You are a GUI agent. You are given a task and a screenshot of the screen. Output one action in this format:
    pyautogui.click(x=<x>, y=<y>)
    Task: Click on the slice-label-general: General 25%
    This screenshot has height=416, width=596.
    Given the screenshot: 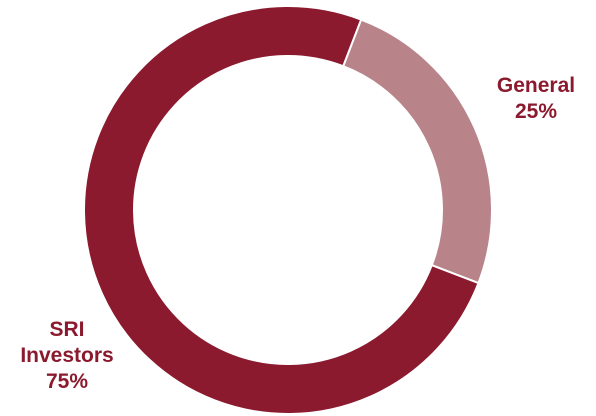 What is the action you would take?
    pyautogui.click(x=536, y=99)
    